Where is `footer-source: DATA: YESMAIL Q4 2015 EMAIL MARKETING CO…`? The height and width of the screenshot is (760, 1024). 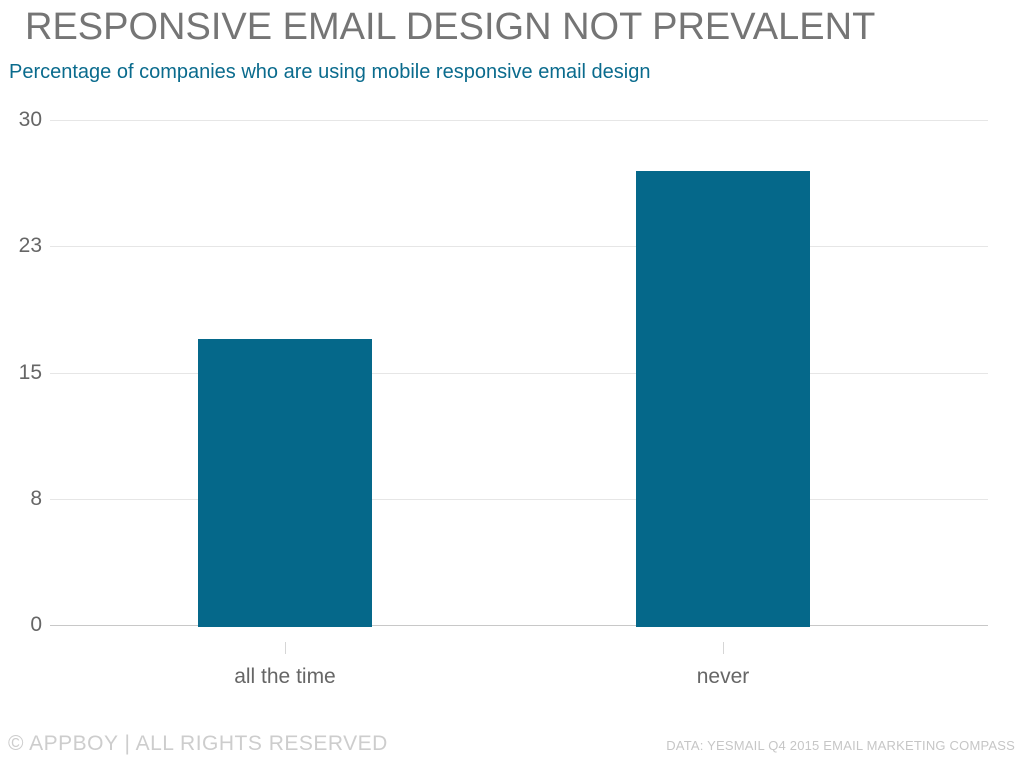
footer-source: DATA: YESMAIL Q4 2015 EMAIL MARKETING CO… is located at coordinates (840, 745).